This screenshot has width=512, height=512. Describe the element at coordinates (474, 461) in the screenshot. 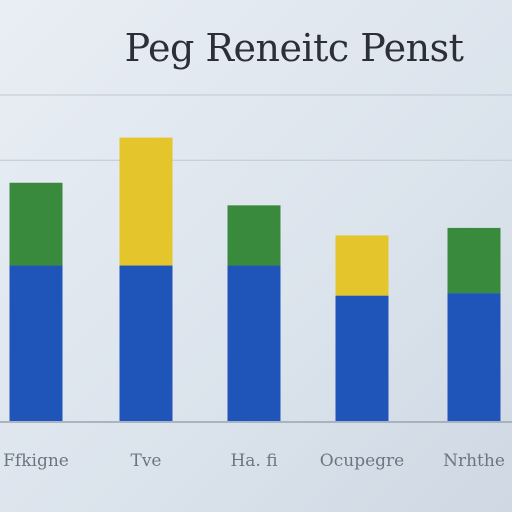

I see `x-tick-label: Nrhthe` at that location.